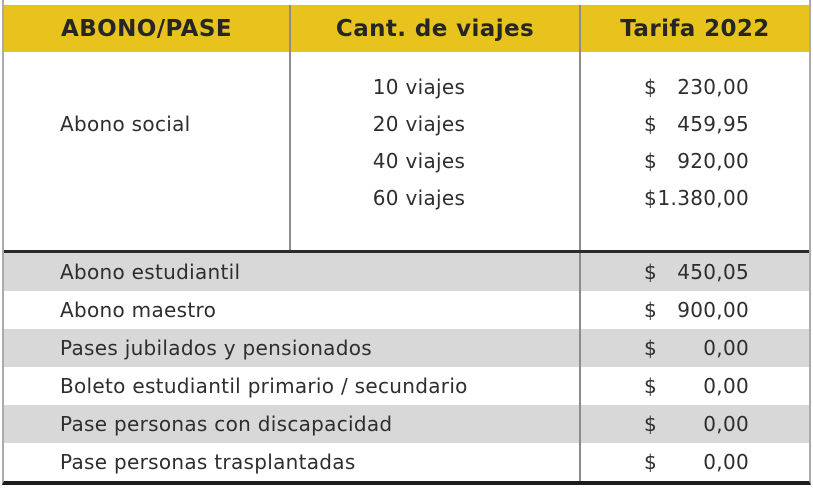 The height and width of the screenshot is (488, 813). What do you see at coordinates (419, 161) in the screenshot?
I see `trip-count: 40 viajes` at bounding box center [419, 161].